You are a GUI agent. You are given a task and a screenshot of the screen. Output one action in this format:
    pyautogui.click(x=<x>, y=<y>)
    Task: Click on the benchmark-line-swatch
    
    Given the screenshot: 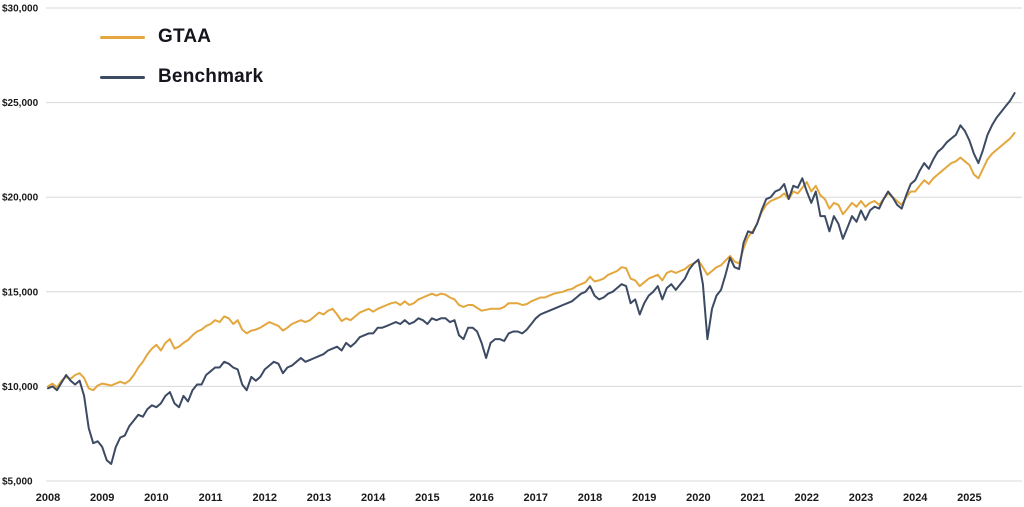 What is the action you would take?
    pyautogui.click(x=122, y=77)
    